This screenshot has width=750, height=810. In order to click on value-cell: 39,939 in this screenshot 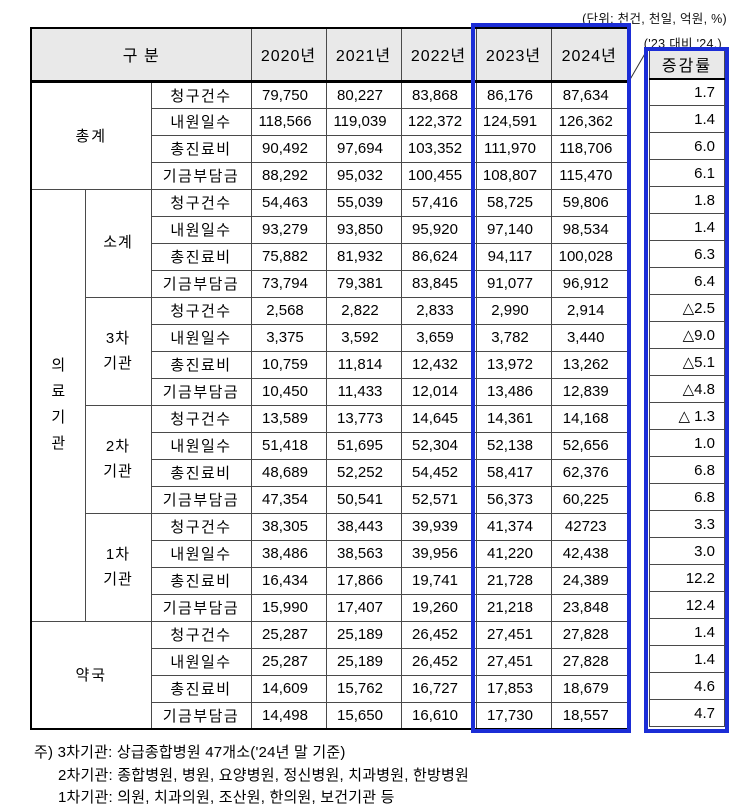, I will do `click(438, 526)`.